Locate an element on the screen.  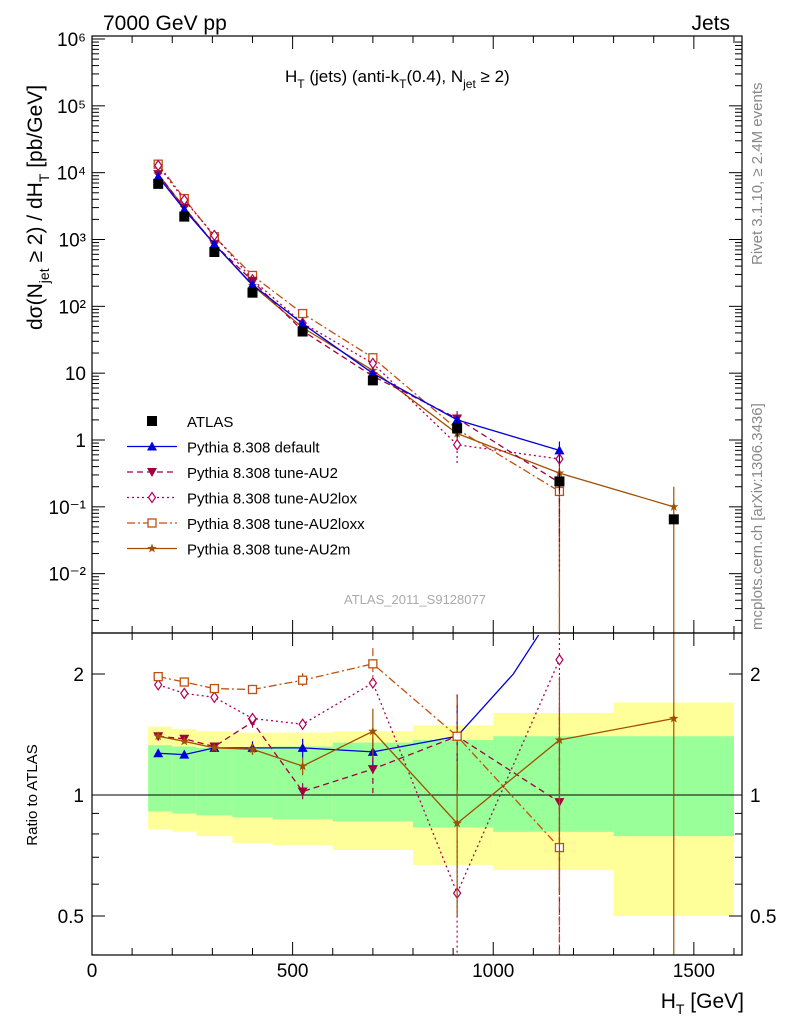
mcplots-label: mcplots.cern.ch [arXiv:1306.3436] is located at coordinates (757, 516).